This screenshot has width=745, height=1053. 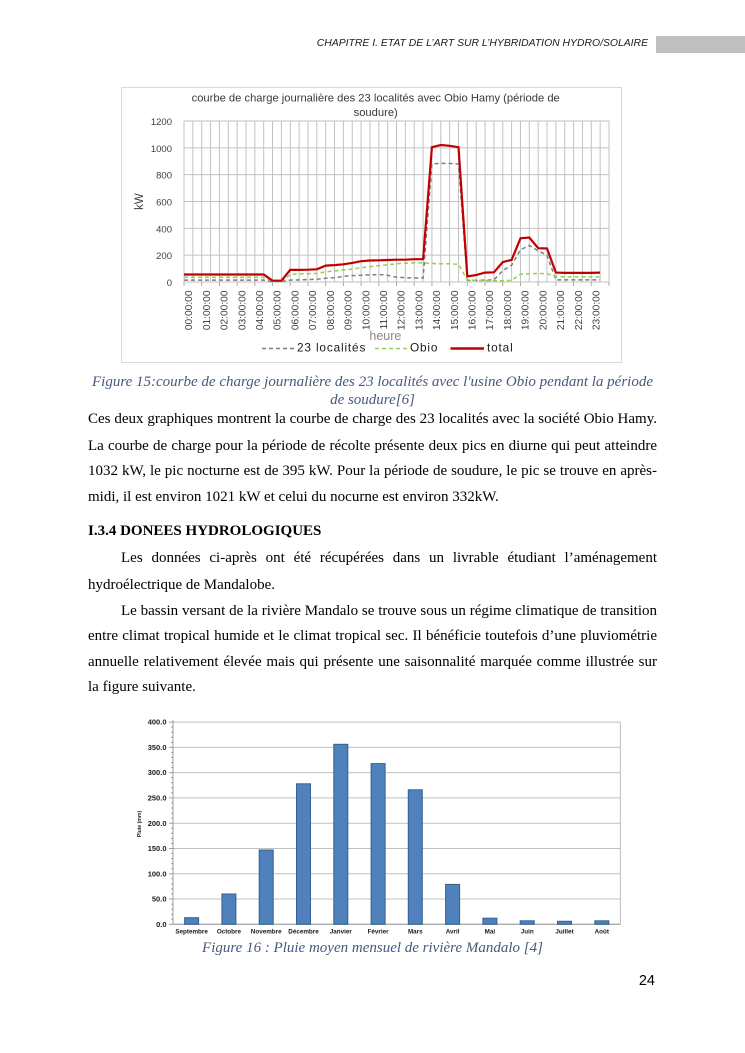 What do you see at coordinates (508, 310) in the screenshot?
I see `svg-text: 18:00:00` at bounding box center [508, 310].